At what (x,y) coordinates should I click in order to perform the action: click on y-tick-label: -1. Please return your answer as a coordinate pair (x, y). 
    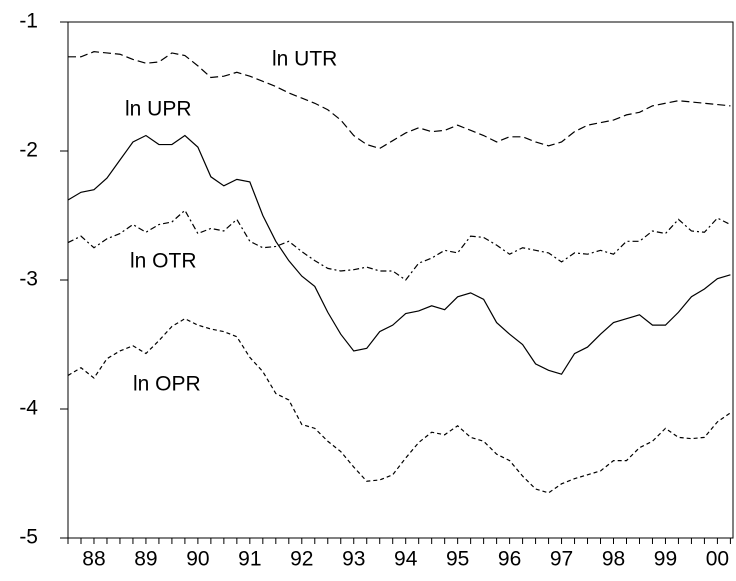
    Looking at the image, I should click on (28, 21).